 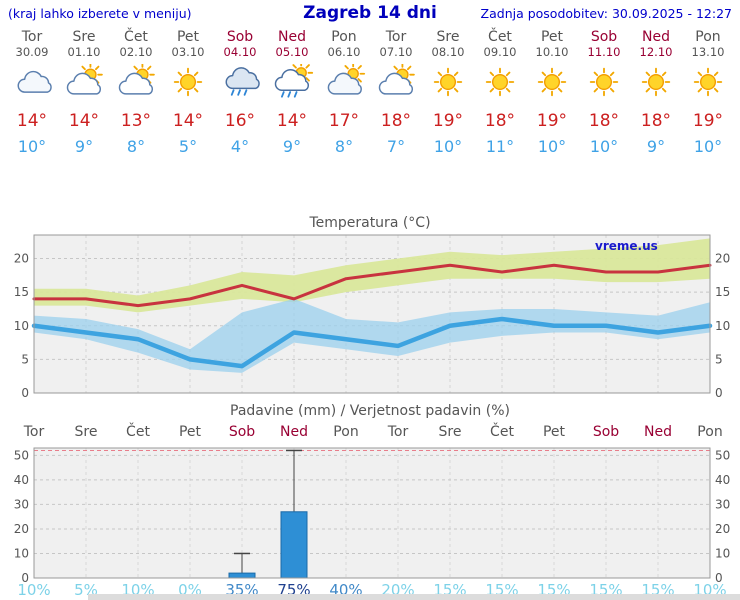 What do you see at coordinates (606, 432) in the screenshot?
I see `precip-day-label: Sob` at bounding box center [606, 432].